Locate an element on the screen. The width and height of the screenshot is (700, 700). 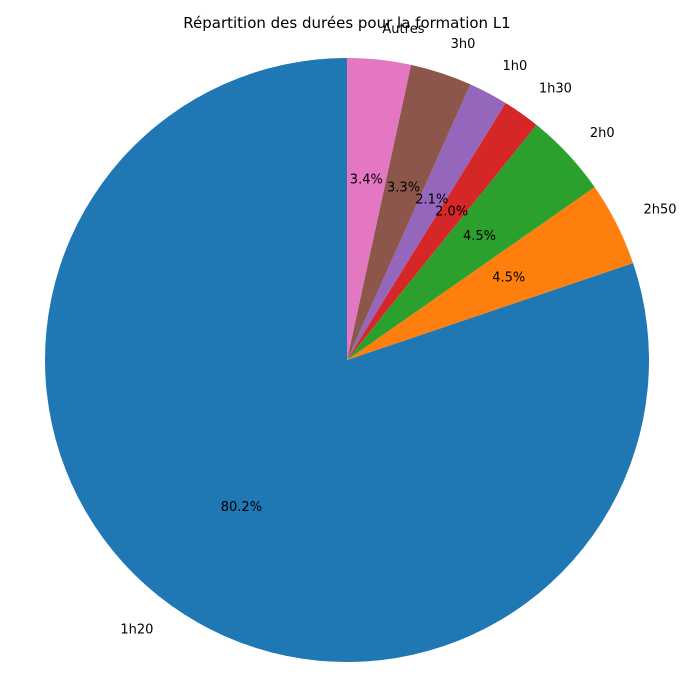
slice-percent-2h50: 4.5% is located at coordinates (508, 278).